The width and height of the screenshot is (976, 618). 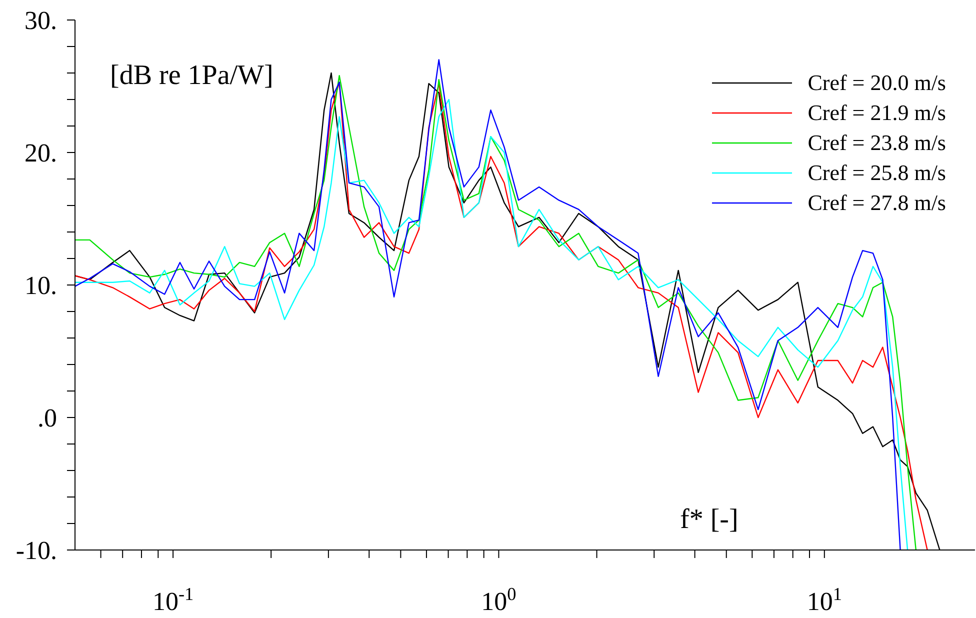 I want to click on x-axis-title: f* [-], so click(x=709, y=519).